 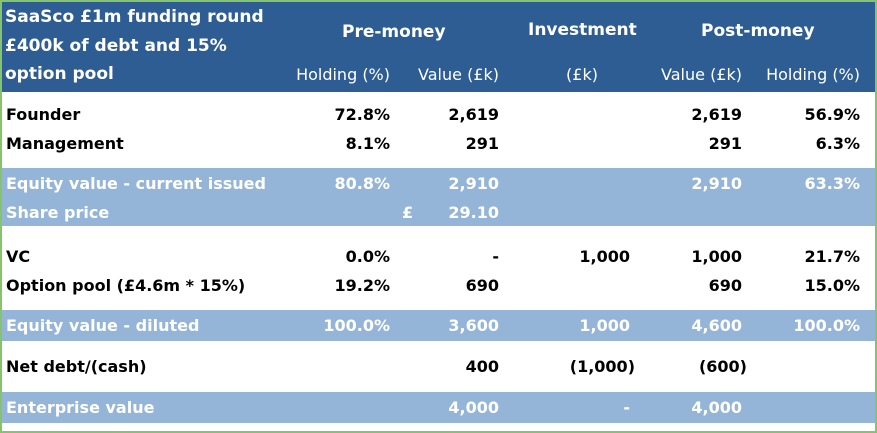 What do you see at coordinates (813, 74) in the screenshot?
I see `subheader-post-holding: Holding (%)` at bounding box center [813, 74].